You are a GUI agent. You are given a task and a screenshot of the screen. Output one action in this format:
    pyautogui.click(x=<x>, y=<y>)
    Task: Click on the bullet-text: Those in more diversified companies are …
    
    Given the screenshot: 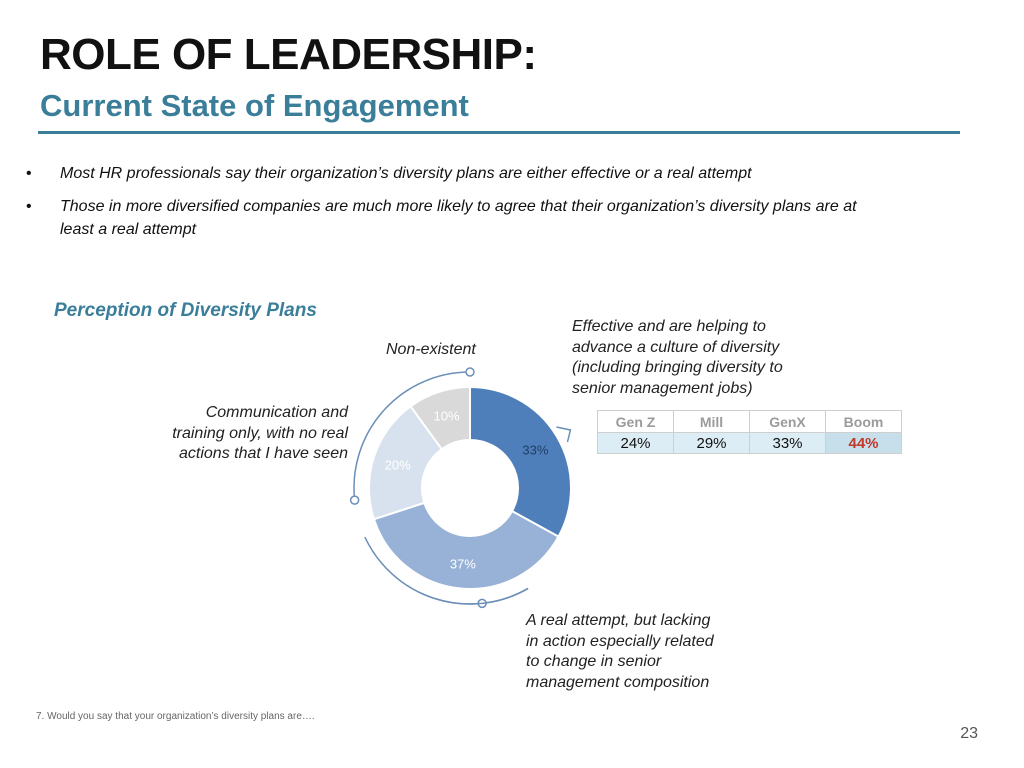 What is the action you would take?
    pyautogui.click(x=458, y=218)
    